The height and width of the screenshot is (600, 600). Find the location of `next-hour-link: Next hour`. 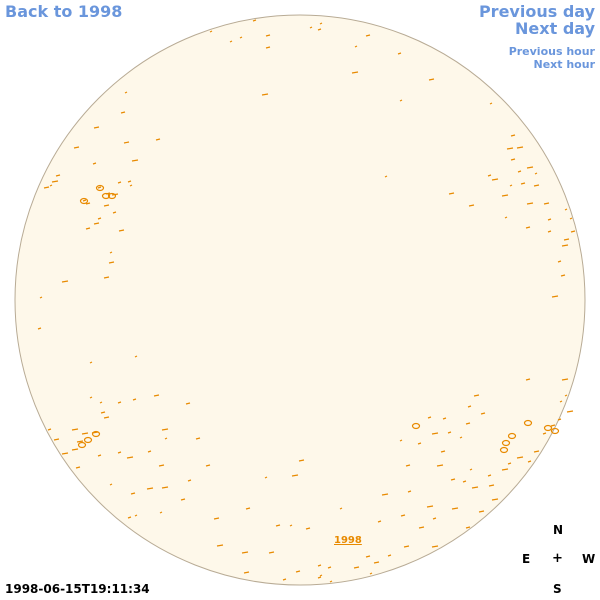

next-hour-link: Next hour is located at coordinates (564, 64).